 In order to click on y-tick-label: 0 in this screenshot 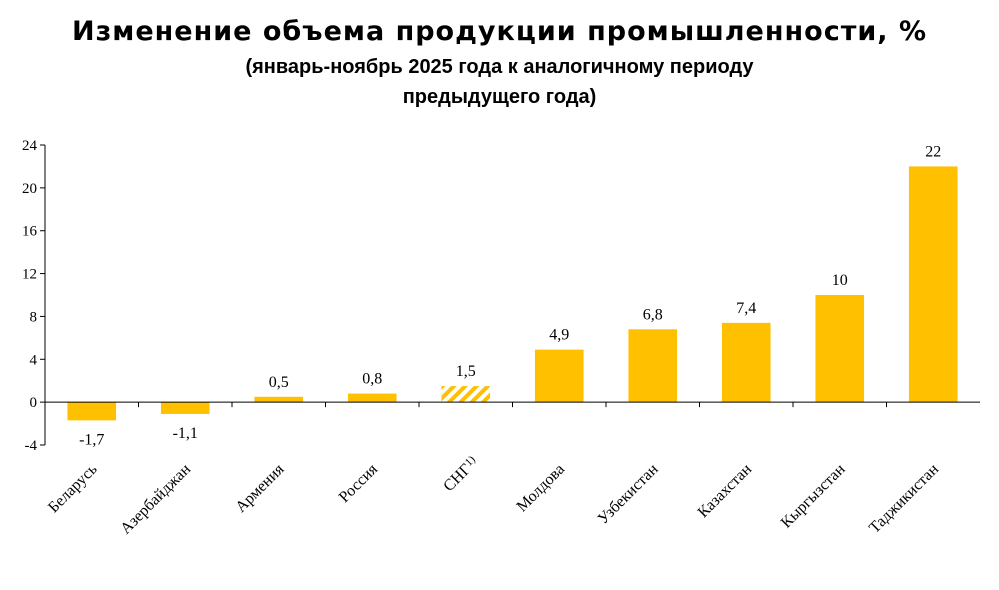, I will do `click(34, 403)`.